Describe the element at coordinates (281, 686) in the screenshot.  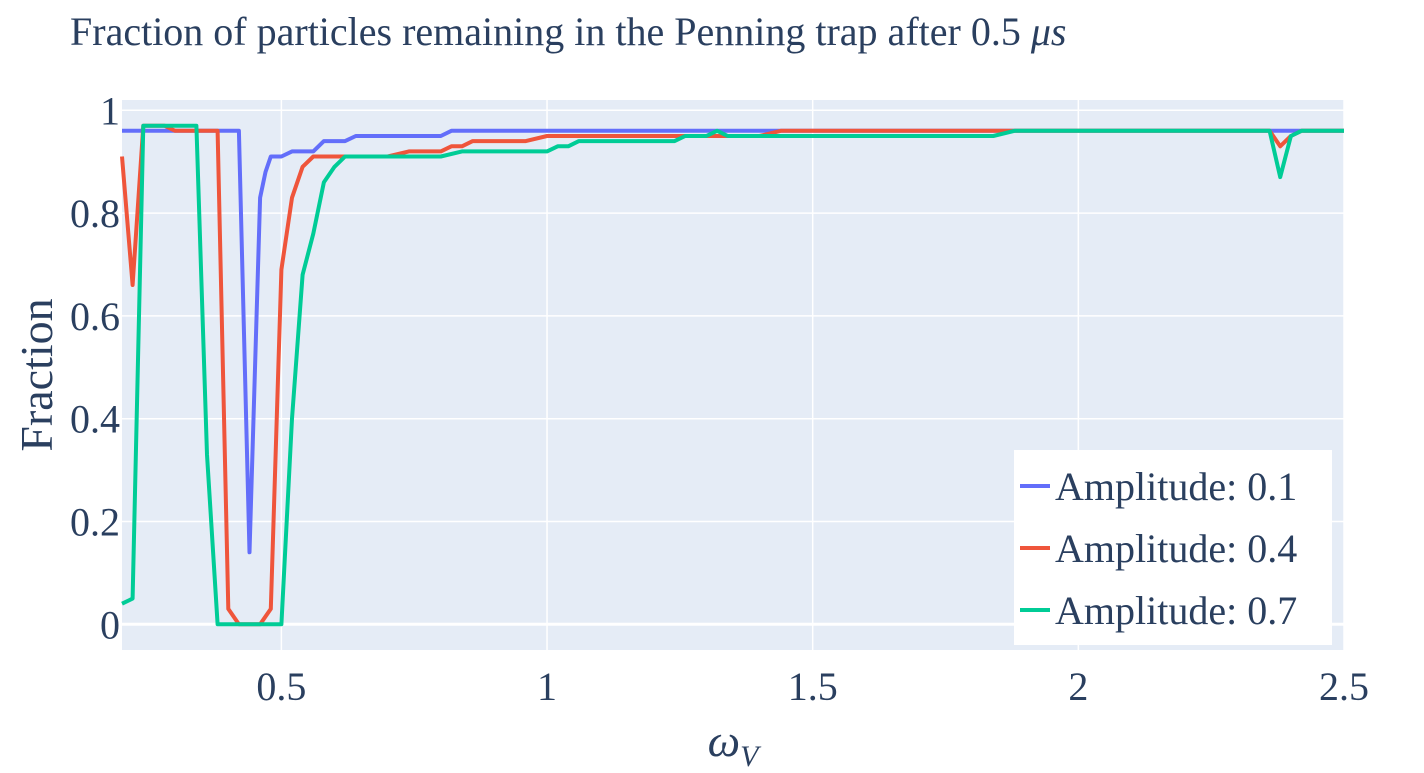
I see `x-tick-label: 0.5` at that location.